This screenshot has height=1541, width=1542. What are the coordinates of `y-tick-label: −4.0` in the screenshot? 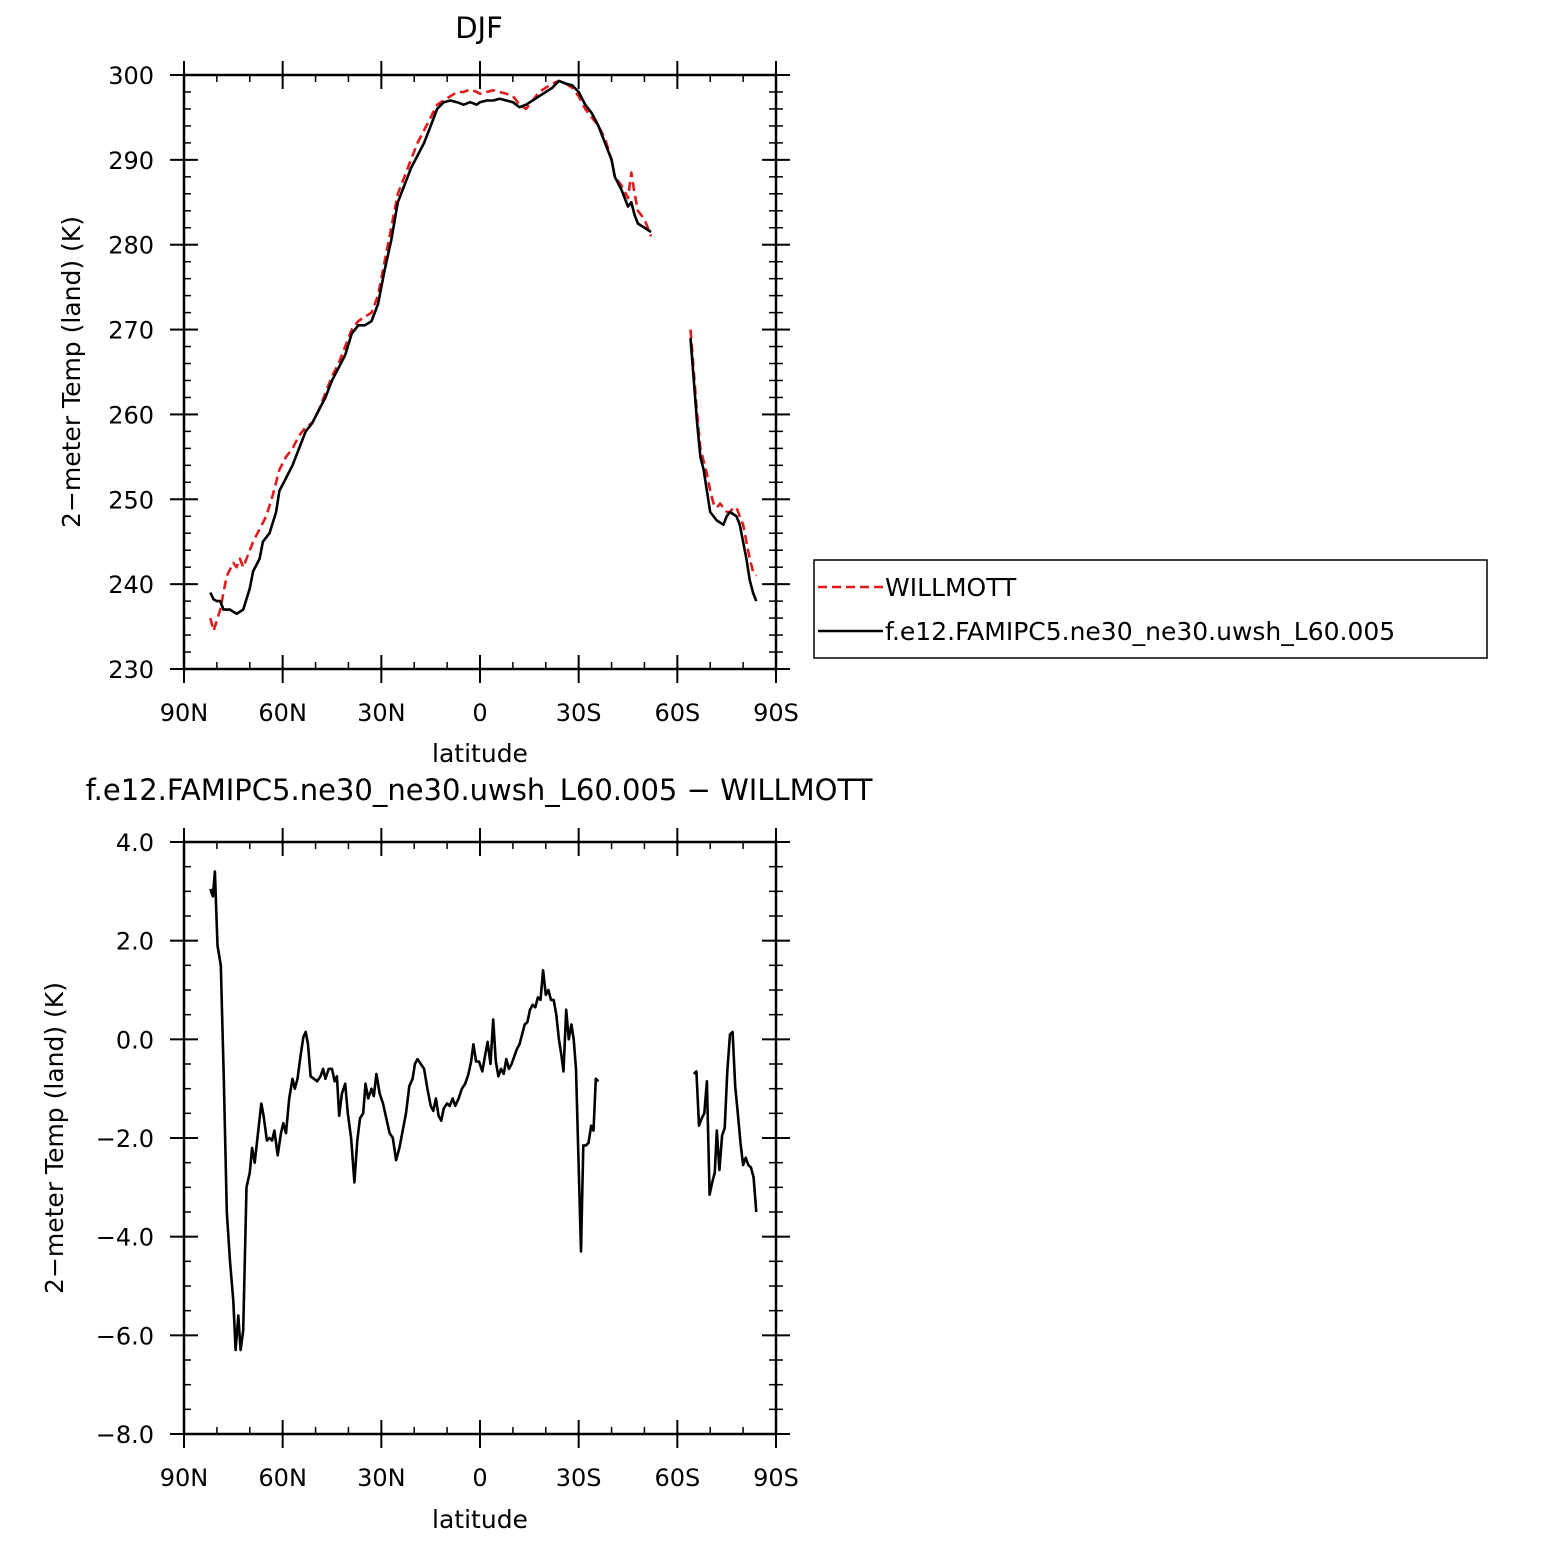 It's located at (125, 1238).